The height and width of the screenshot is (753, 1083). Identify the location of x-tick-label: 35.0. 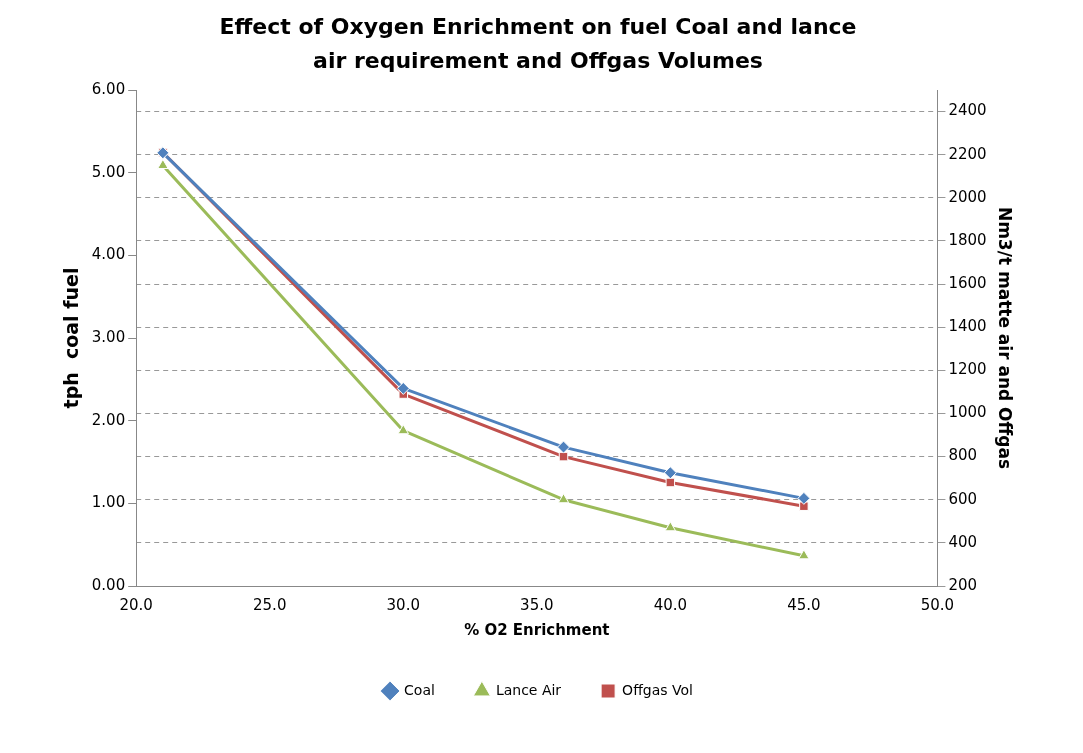
(537, 604).